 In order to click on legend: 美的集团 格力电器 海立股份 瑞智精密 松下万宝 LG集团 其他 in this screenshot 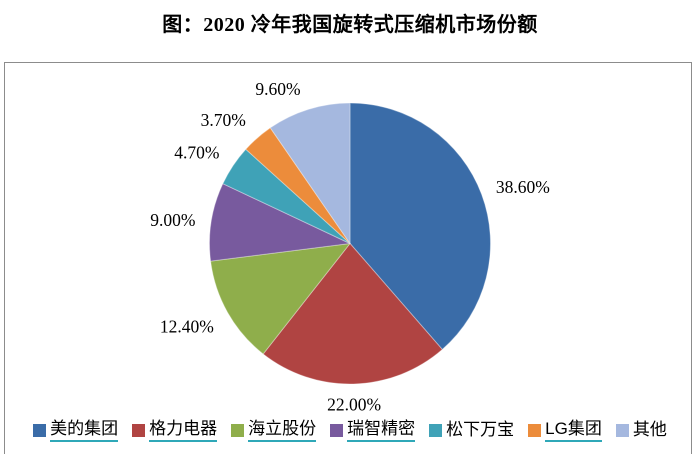, I will do `click(350, 430)`.